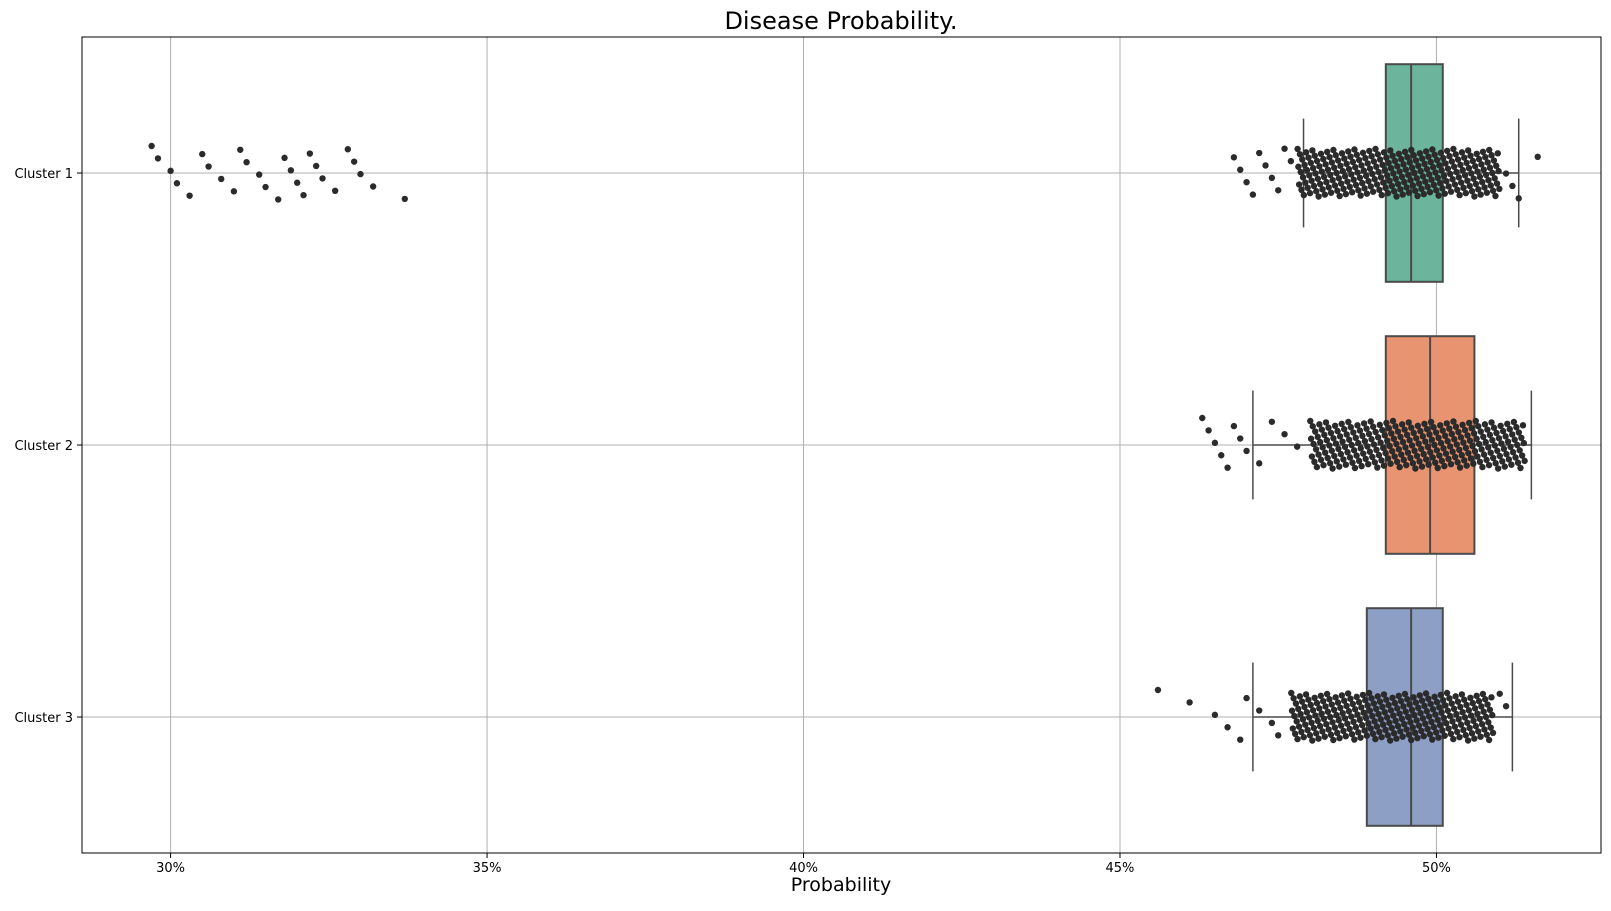 This screenshot has width=1611, height=911. I want to click on y-tick-label: Cluster 1, so click(43, 174).